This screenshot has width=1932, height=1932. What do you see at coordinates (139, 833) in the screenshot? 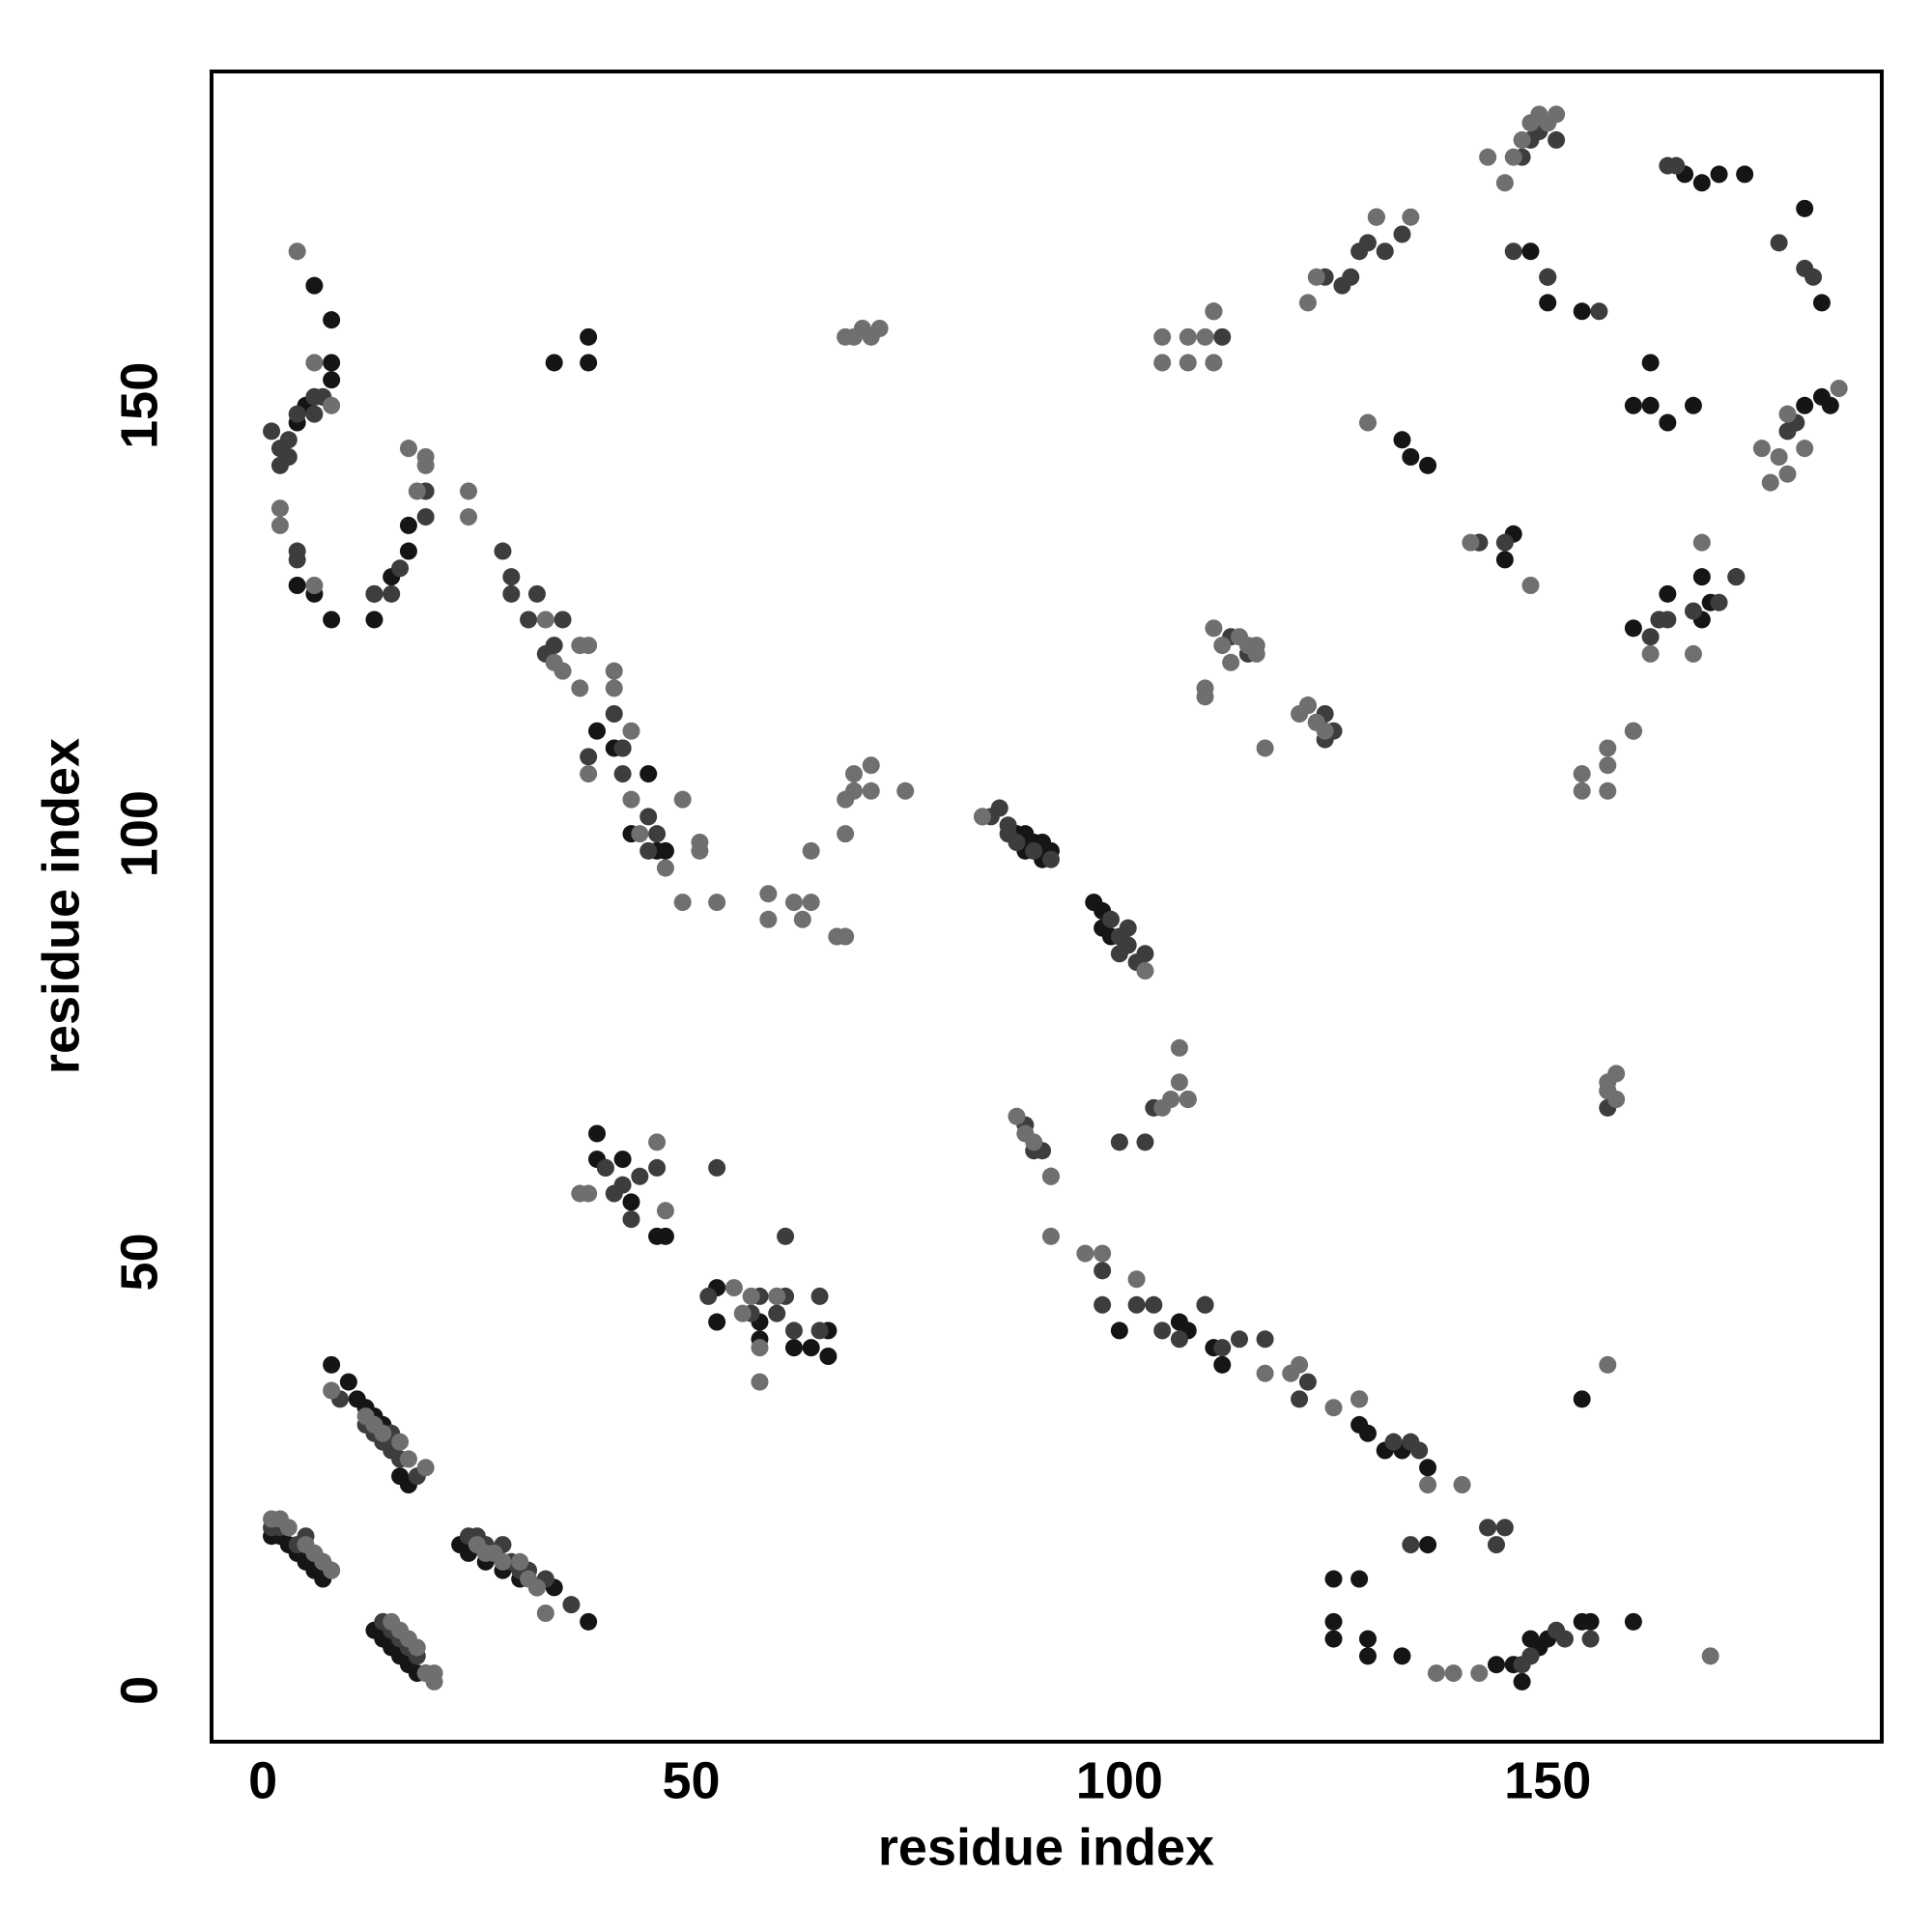
I see `y-tick-label: 100` at bounding box center [139, 833].